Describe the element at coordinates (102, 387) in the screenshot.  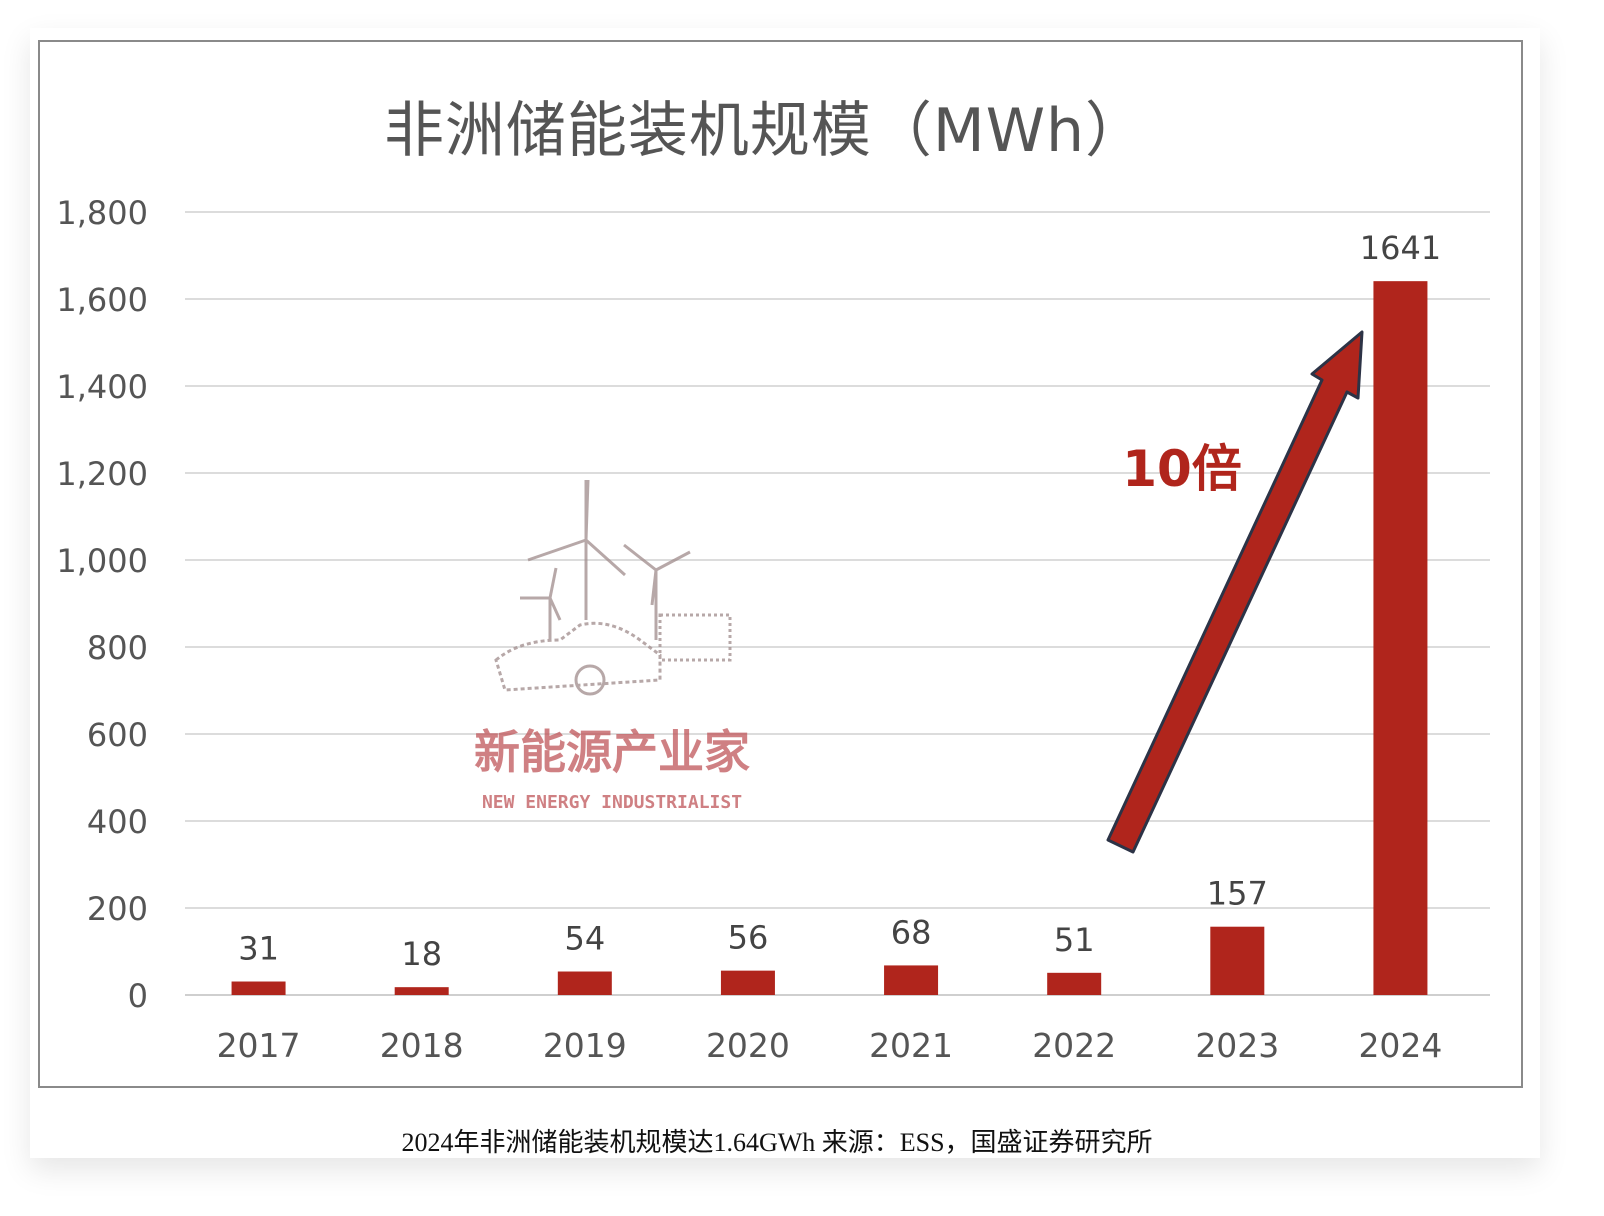
I see `y-tick-label: 1,400` at that location.